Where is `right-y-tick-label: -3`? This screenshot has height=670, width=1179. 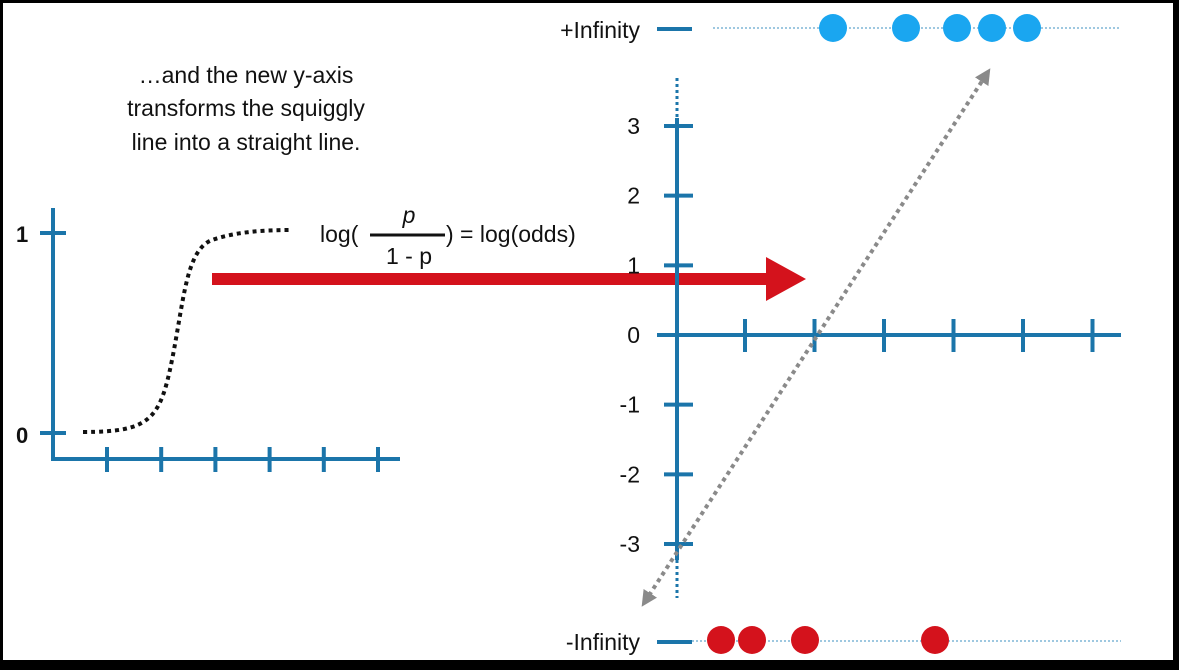 right-y-tick-label: -3 is located at coordinates (630, 544).